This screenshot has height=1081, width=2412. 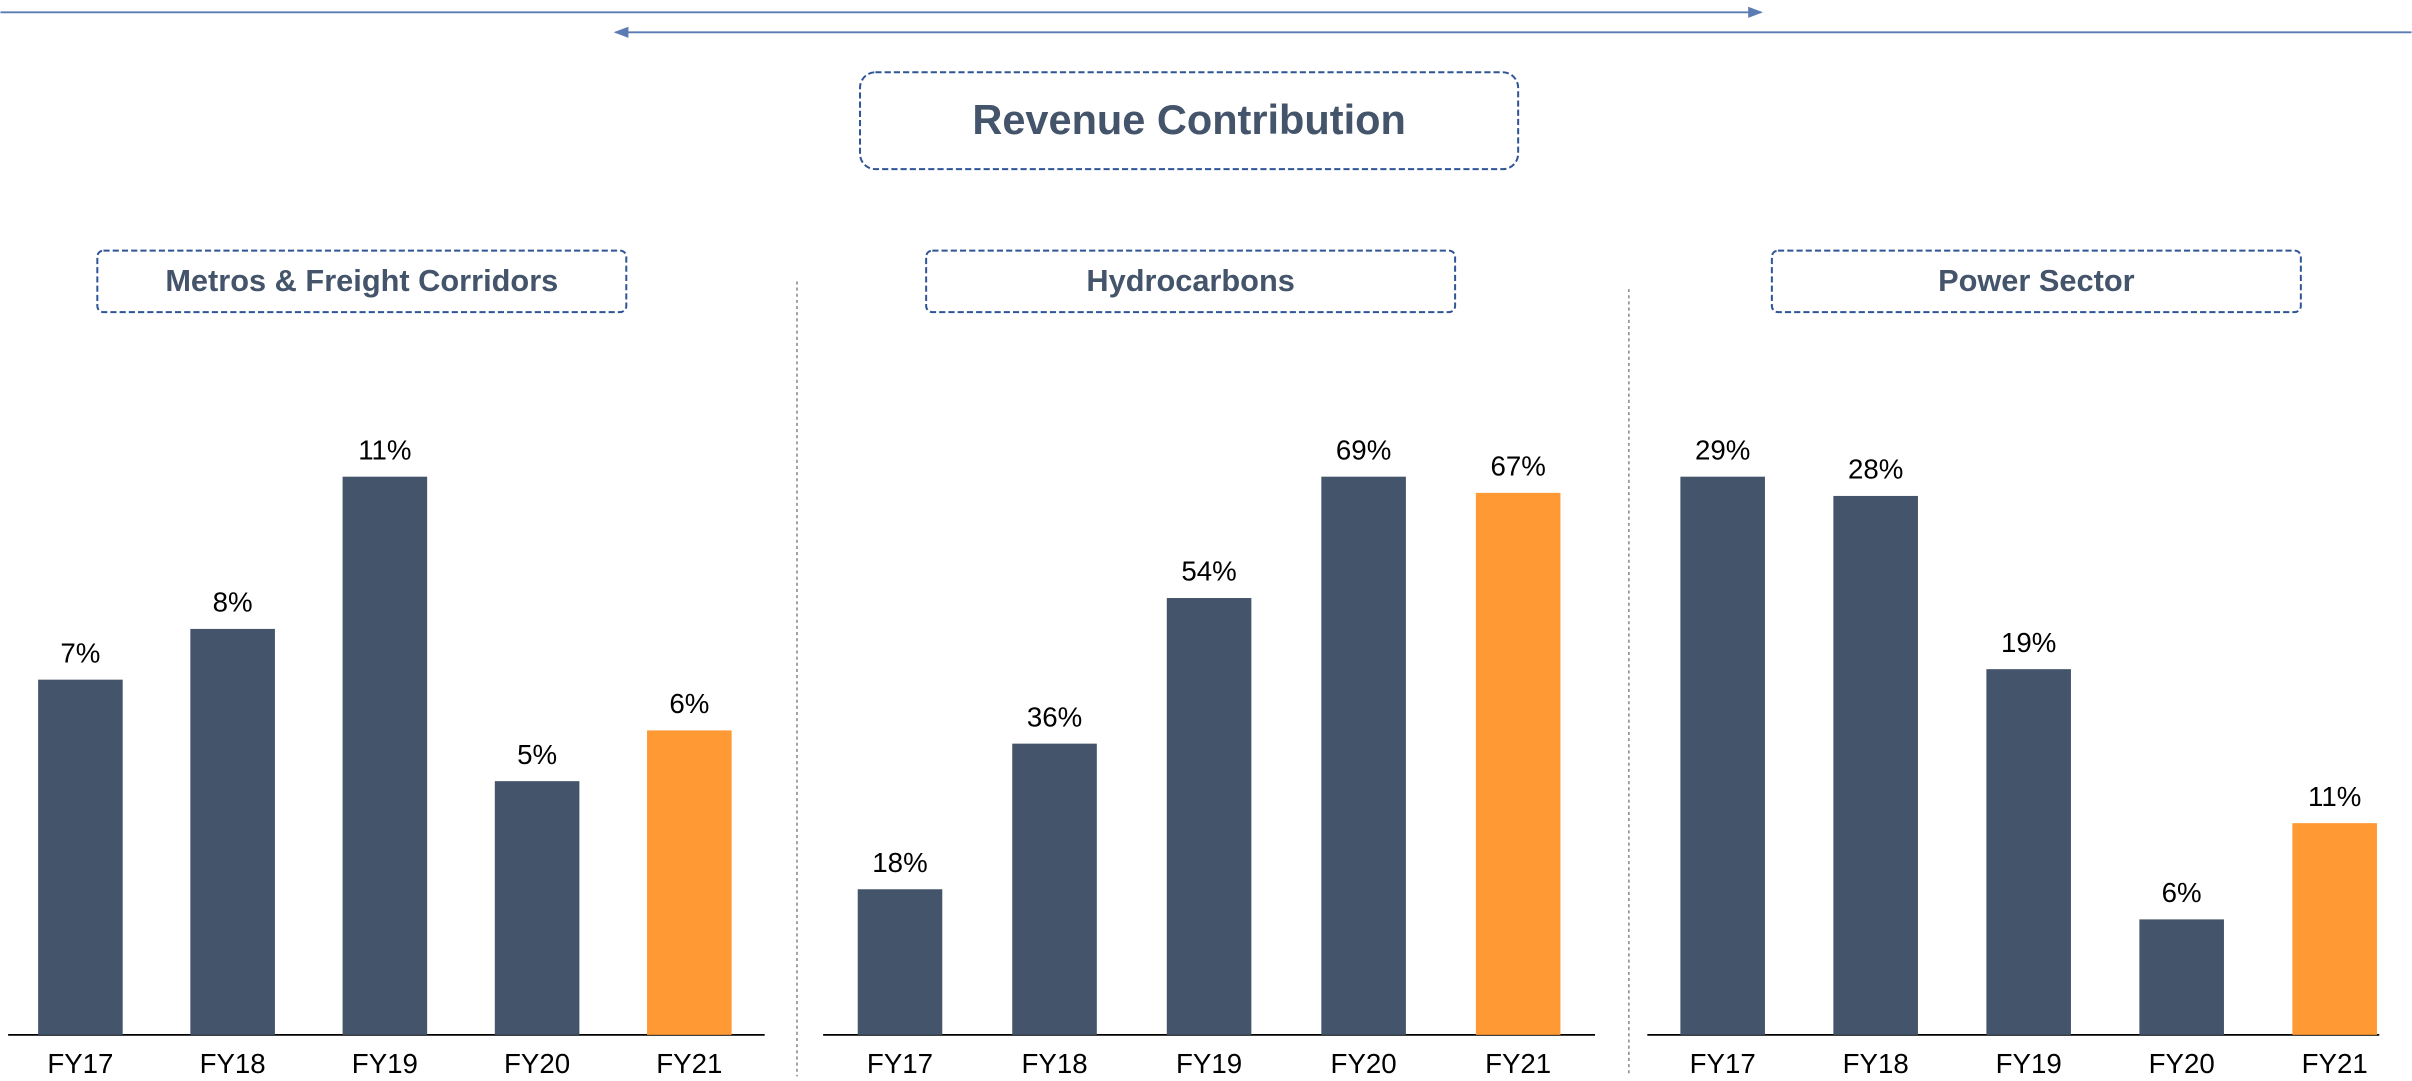 What do you see at coordinates (1208, 571) in the screenshot?
I see `data-label: 54%` at bounding box center [1208, 571].